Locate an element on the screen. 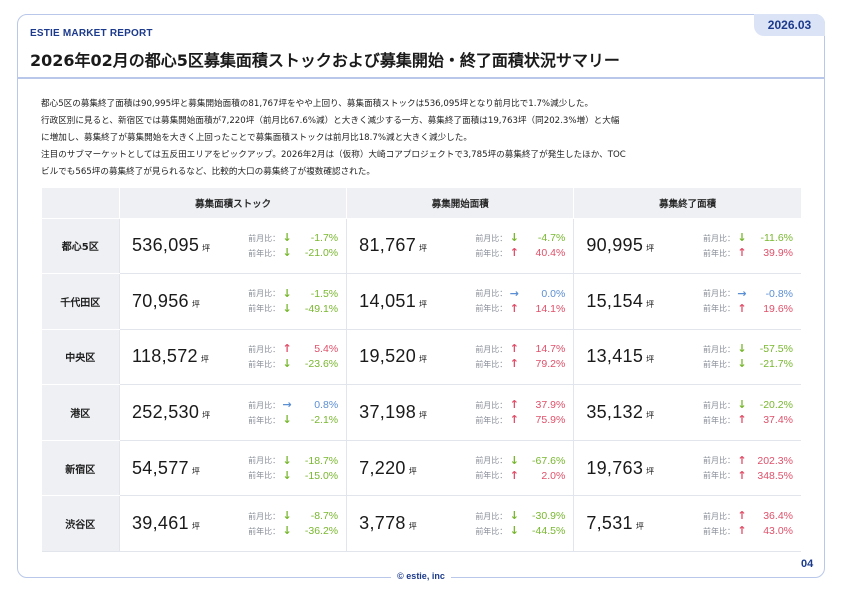 This screenshot has width=842, height=594. metric-value-group: 118,572 坪 is located at coordinates (170, 356).